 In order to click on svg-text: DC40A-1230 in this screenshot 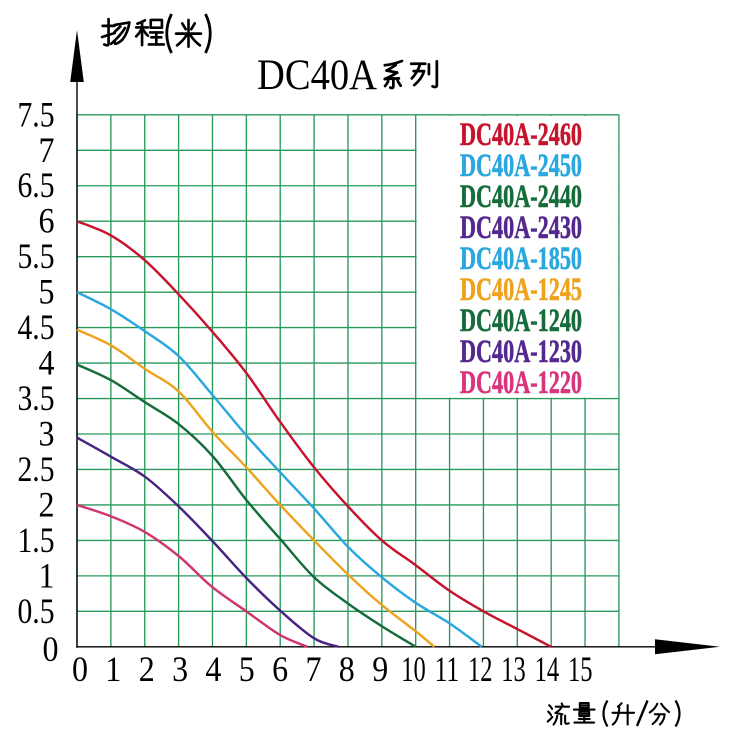, I will do `click(521, 352)`.